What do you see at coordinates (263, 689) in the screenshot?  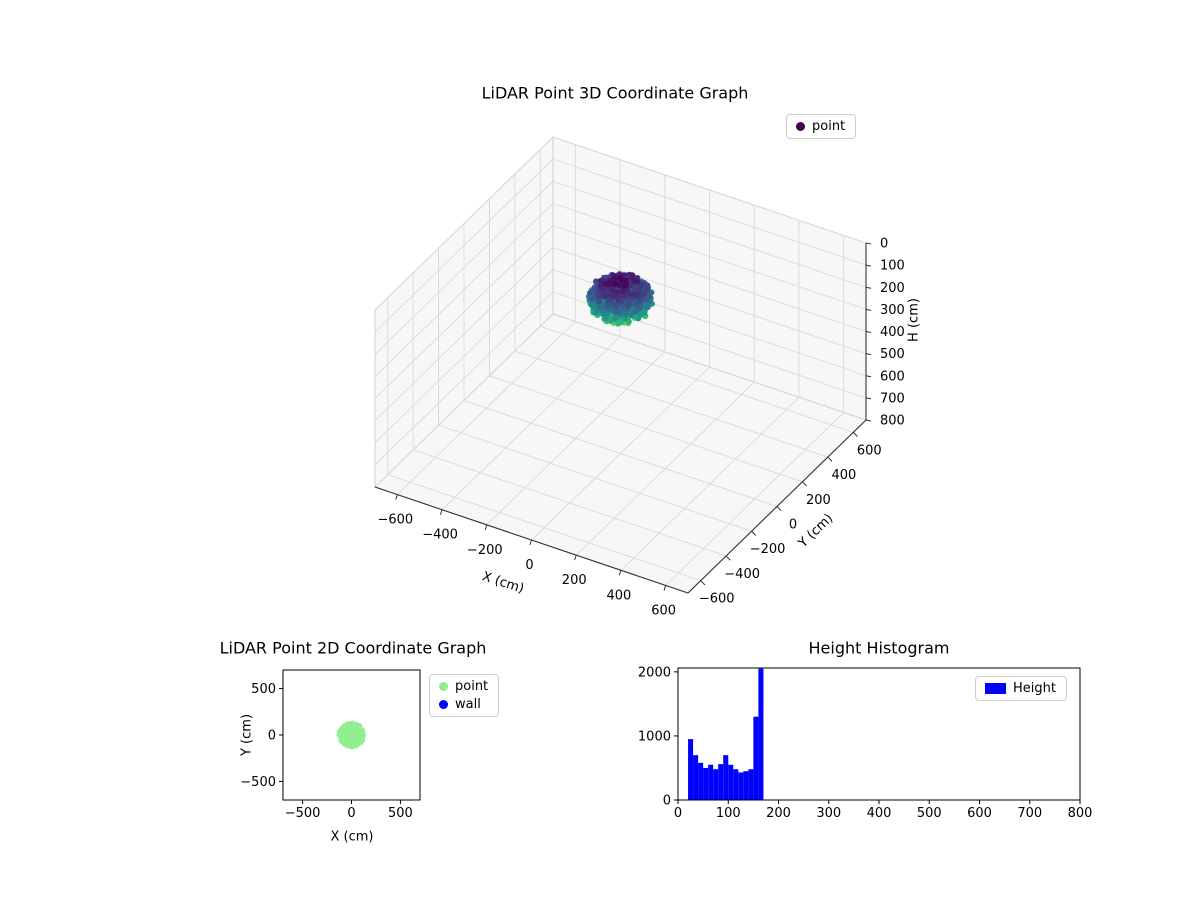 I see `y-tick-label: 500` at bounding box center [263, 689].